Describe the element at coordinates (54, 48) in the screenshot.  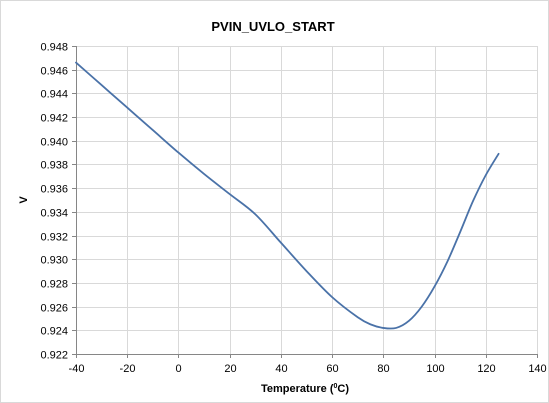
I see `y-tick-label: 0.948` at that location.